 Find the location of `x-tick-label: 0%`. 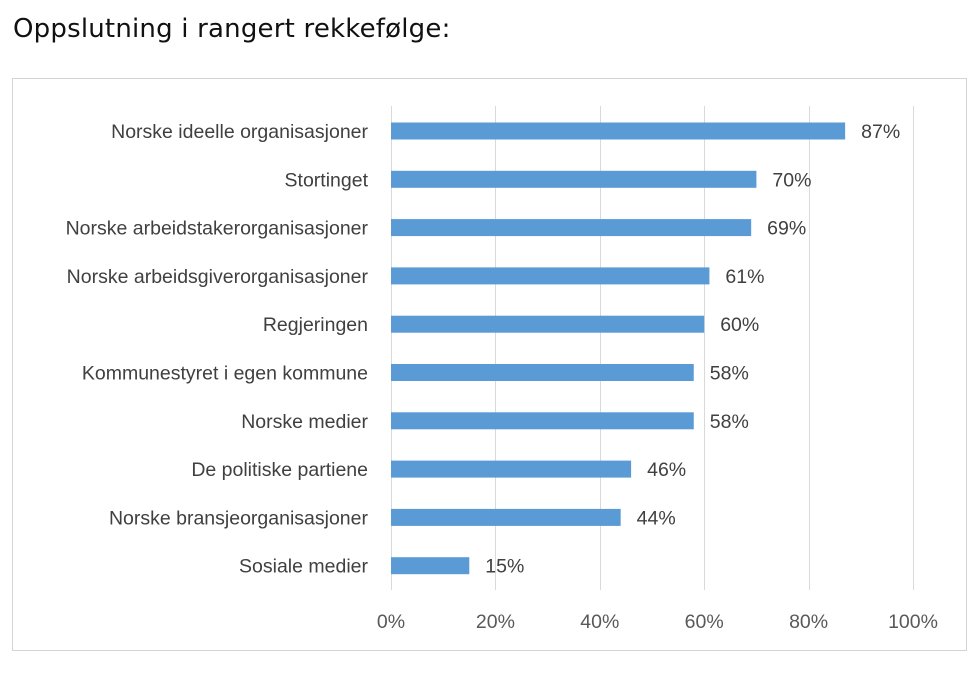

x-tick-label: 0% is located at coordinates (391, 622).